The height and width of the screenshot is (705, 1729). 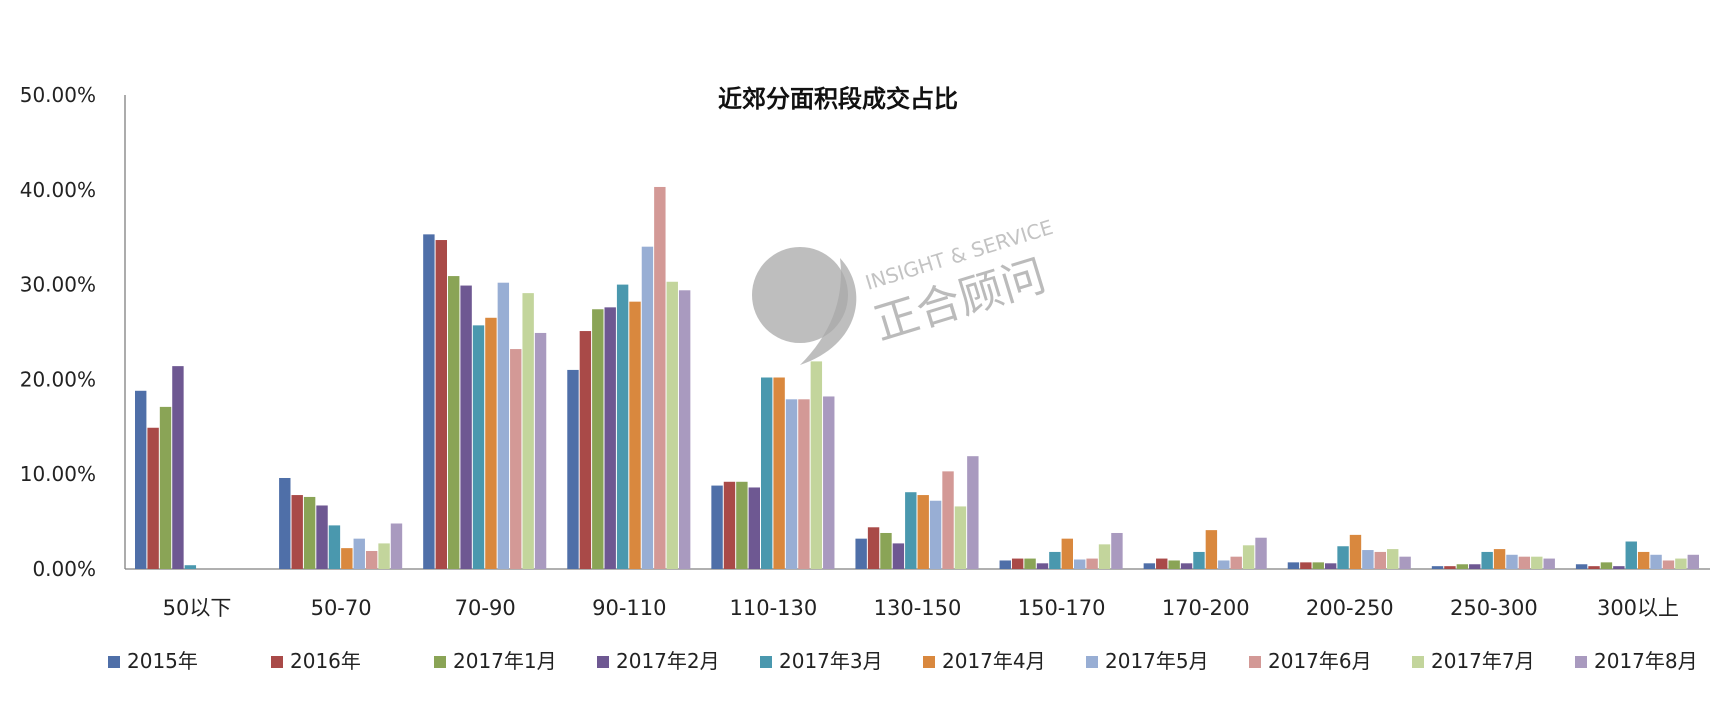 I want to click on x-tick-label: 150-170, so click(x=1062, y=608).